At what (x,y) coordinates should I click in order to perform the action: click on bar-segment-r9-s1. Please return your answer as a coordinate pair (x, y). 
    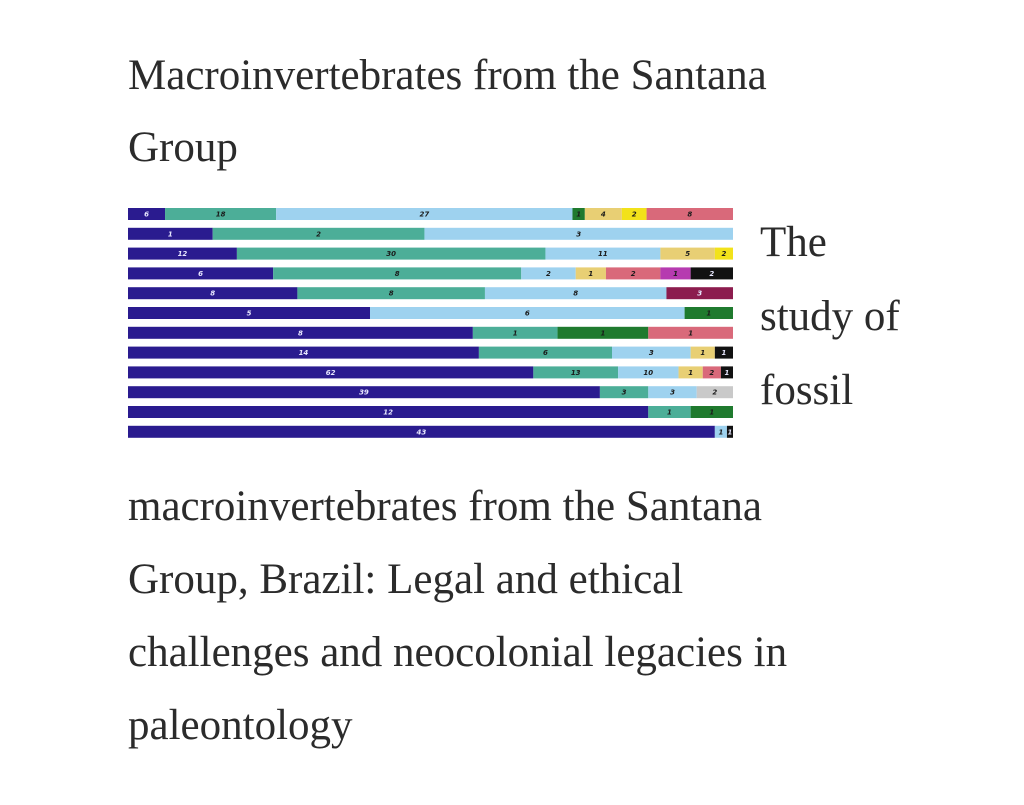
    Looking at the image, I should click on (331, 372).